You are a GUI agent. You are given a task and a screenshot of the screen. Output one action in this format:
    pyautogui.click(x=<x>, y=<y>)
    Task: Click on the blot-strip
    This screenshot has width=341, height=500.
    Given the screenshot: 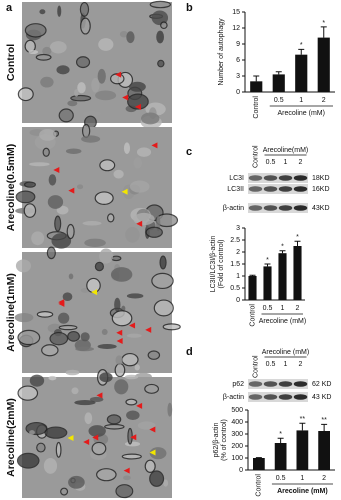 What is the action you would take?
    pyautogui.click(x=278, y=178)
    